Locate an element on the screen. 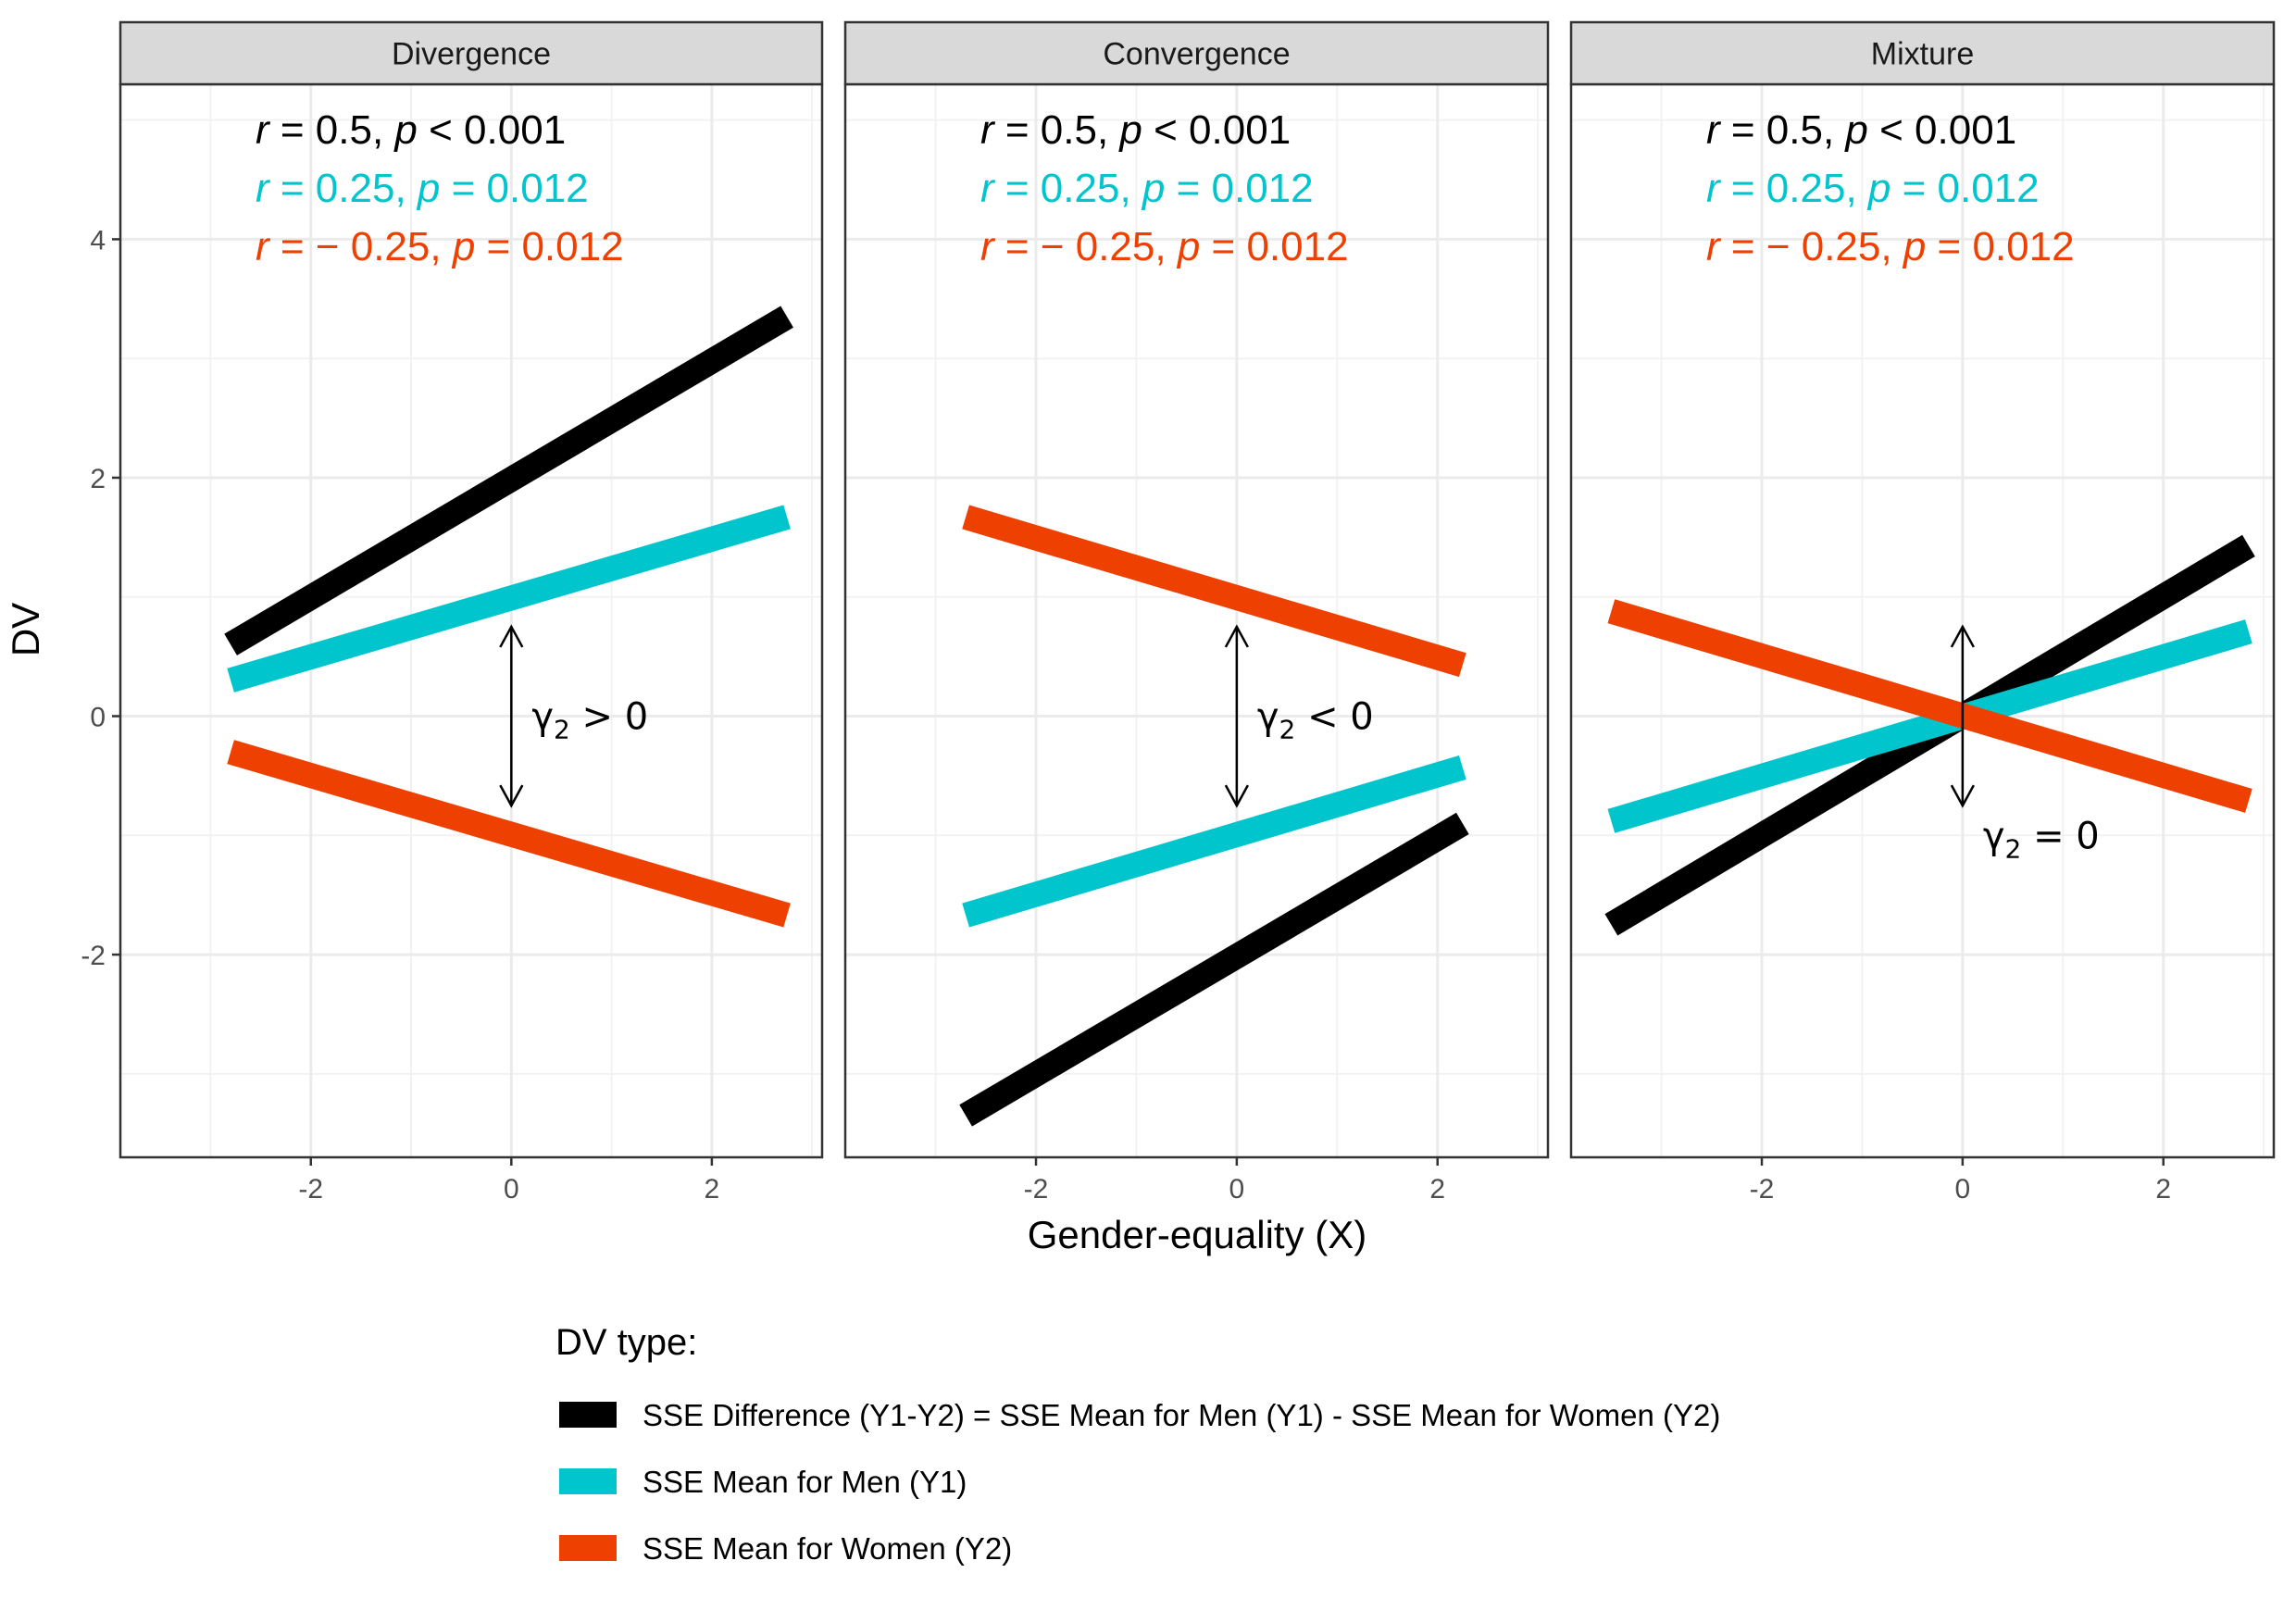  gamma-relation: < 0 is located at coordinates (1334, 717).